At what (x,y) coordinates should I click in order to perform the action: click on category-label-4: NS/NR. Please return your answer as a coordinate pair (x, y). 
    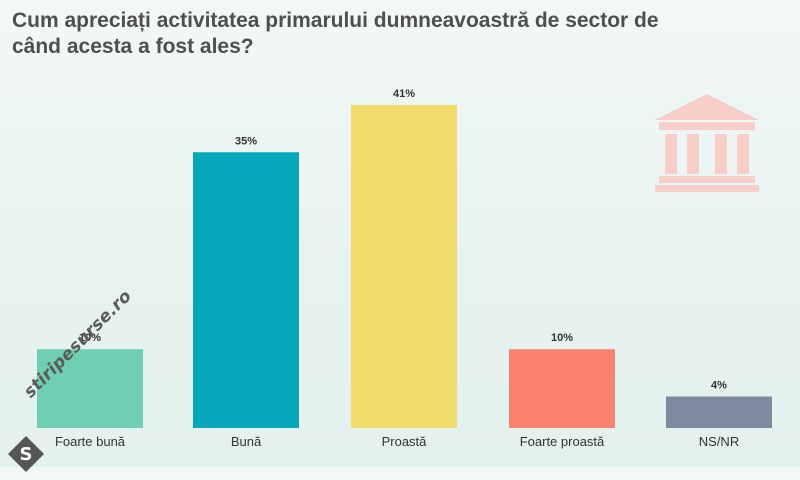
    Looking at the image, I should click on (719, 441).